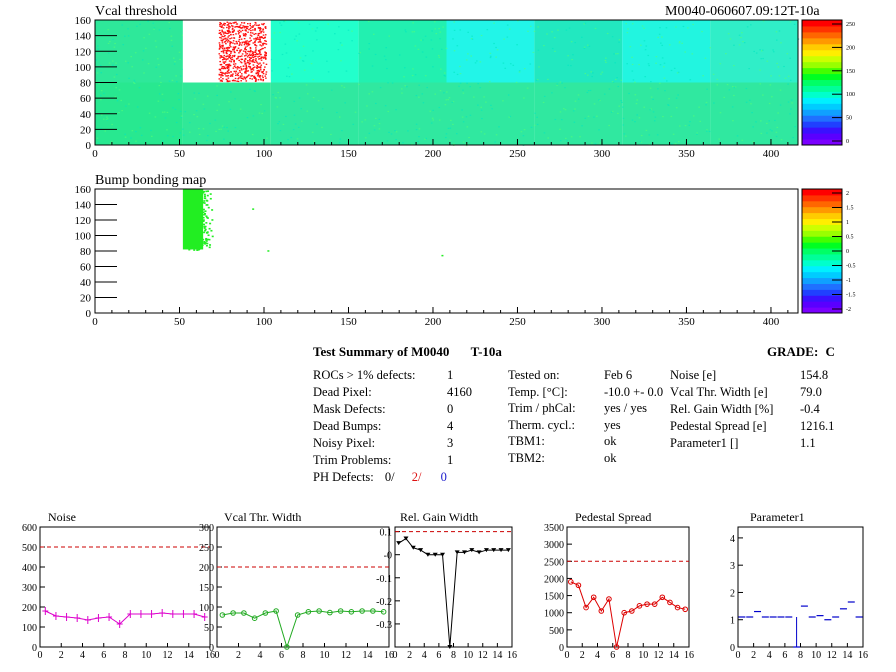 The width and height of the screenshot is (896, 672). What do you see at coordinates (446, 251) in the screenshot?
I see `bump-bonding-map` at bounding box center [446, 251].